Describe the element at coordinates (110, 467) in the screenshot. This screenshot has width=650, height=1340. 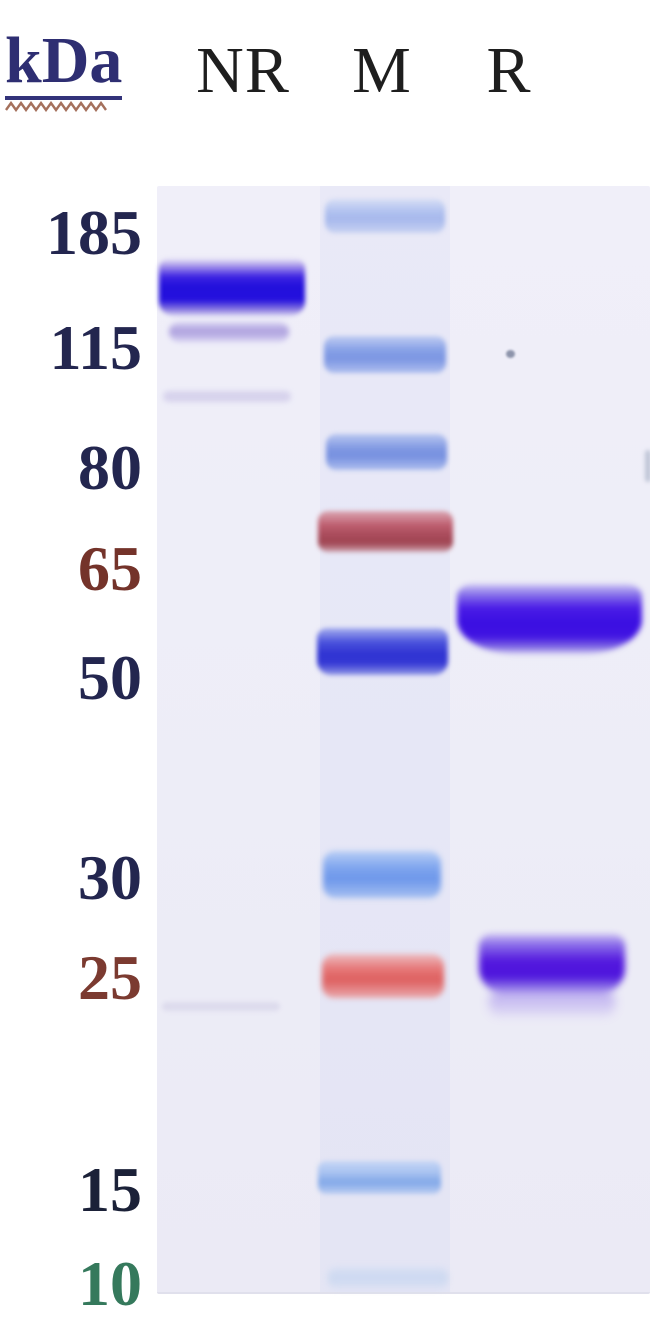
I see `mw-label-80: 80` at that location.